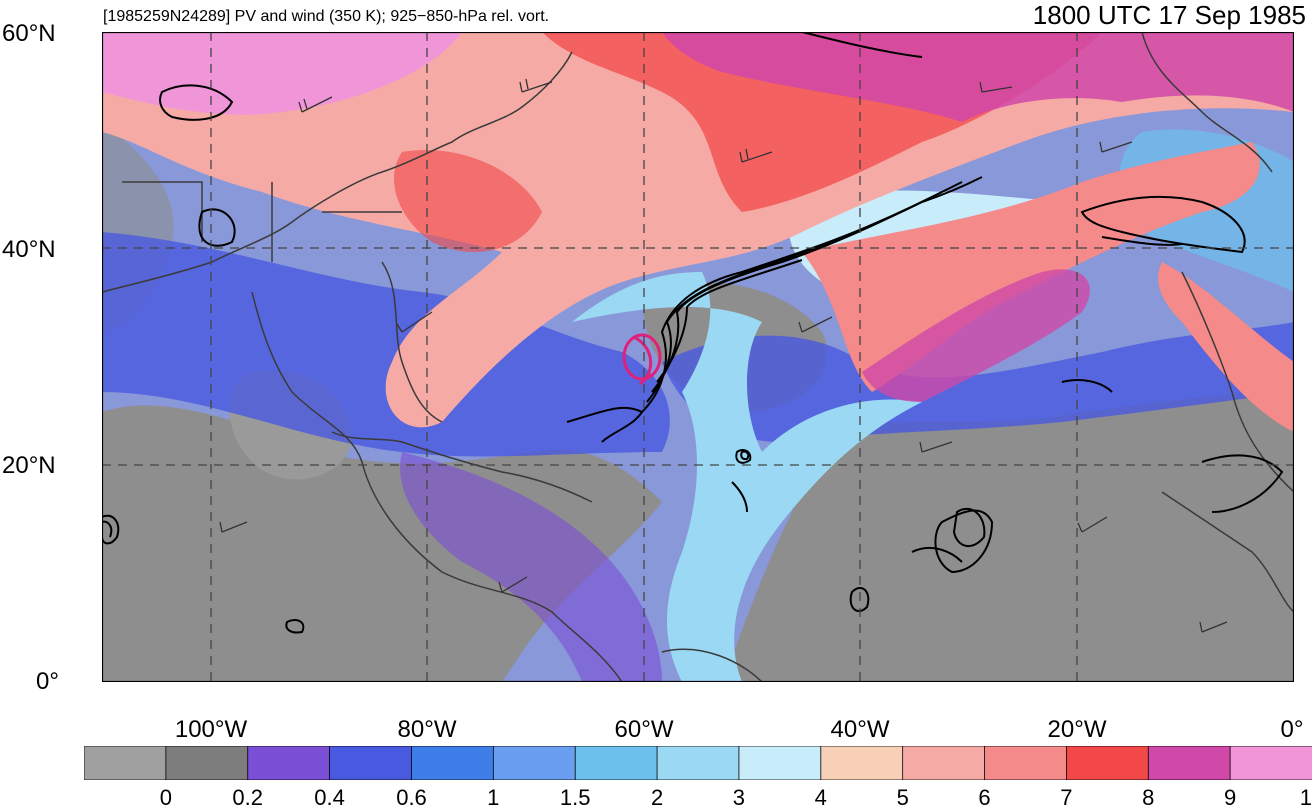 This screenshot has width=1312, height=811. What do you see at coordinates (657, 797) in the screenshot?
I see `colorbar-tick-label: 2` at bounding box center [657, 797].